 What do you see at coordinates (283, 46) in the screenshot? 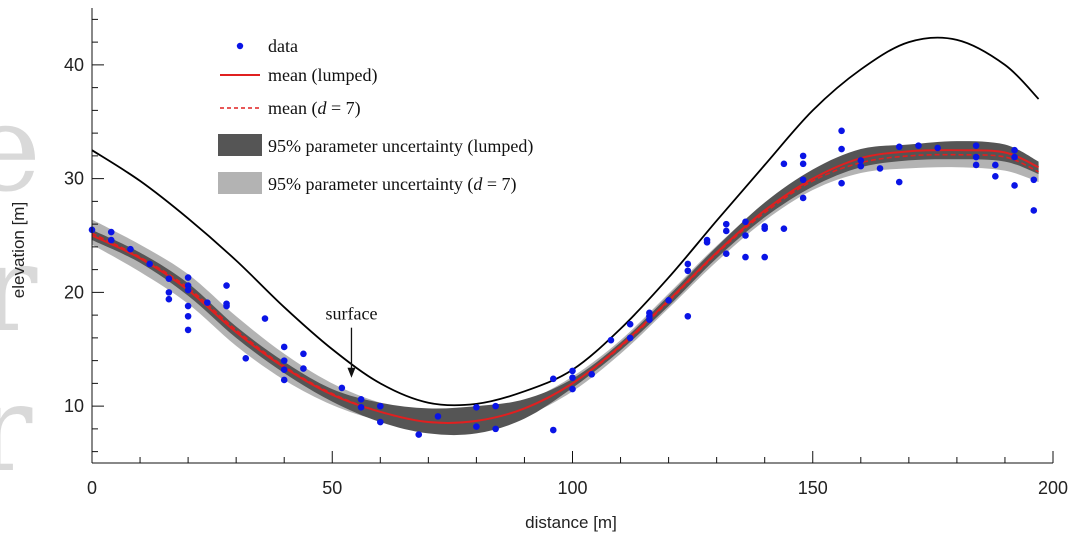
I see `legend-label-data: data` at bounding box center [283, 46].